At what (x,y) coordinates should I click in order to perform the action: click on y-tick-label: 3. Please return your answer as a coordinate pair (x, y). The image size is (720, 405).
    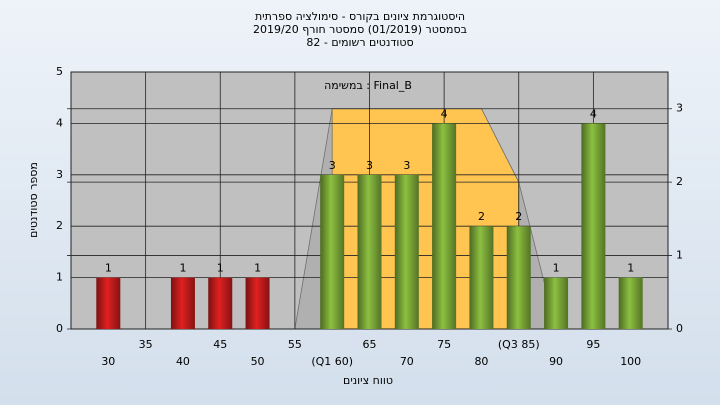
    Looking at the image, I should click on (59, 174).